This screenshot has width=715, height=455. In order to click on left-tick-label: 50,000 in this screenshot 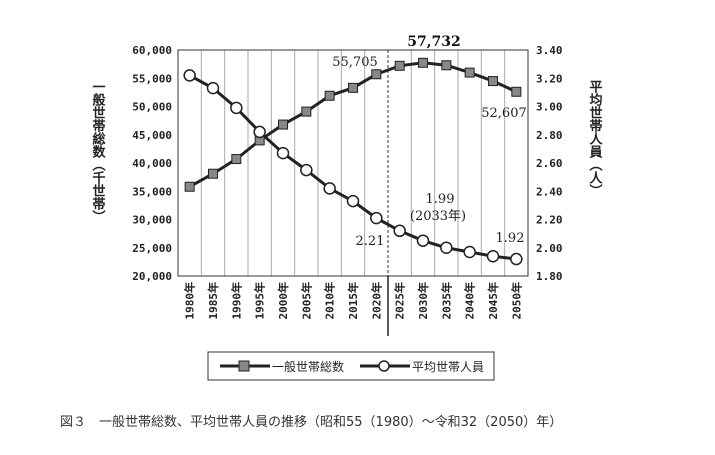, I will do `click(152, 107)`.